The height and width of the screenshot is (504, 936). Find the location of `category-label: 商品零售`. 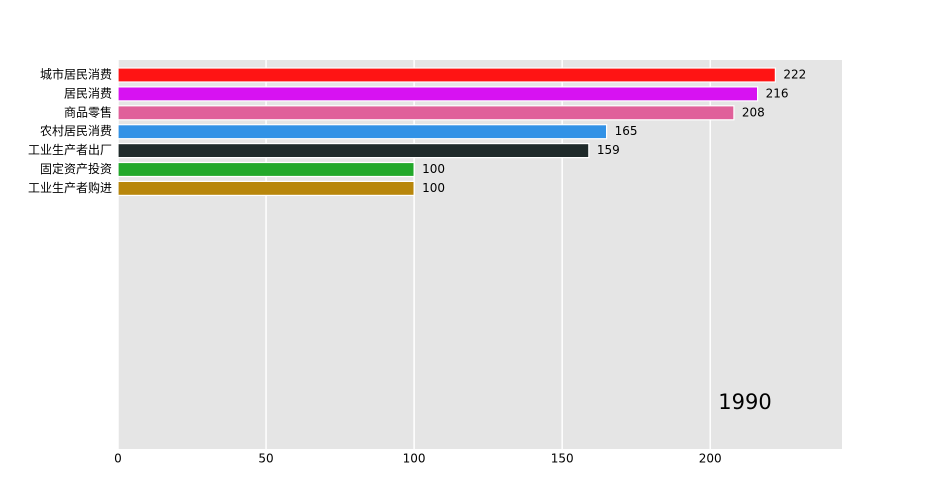

category-label: 商品零售 is located at coordinates (88, 111).